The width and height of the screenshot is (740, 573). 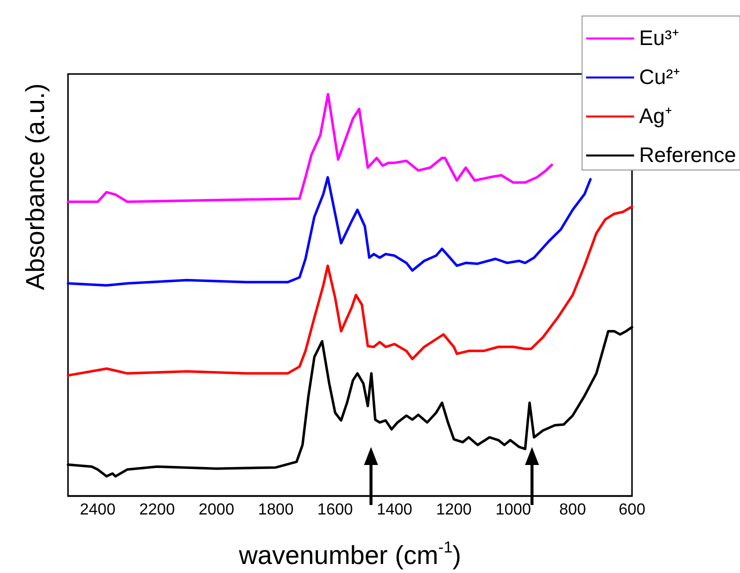 I want to click on x-tick-label: 1200, so click(x=454, y=510).